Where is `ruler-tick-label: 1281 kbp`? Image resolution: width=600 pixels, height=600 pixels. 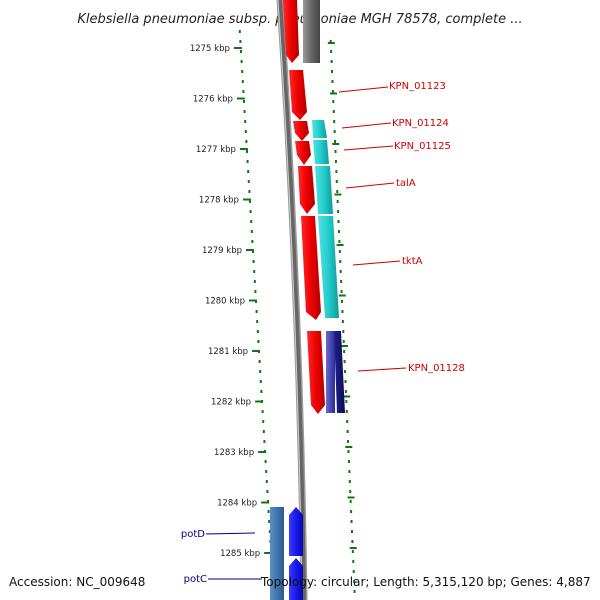 ruler-tick-label: 1281 kbp is located at coordinates (228, 352).